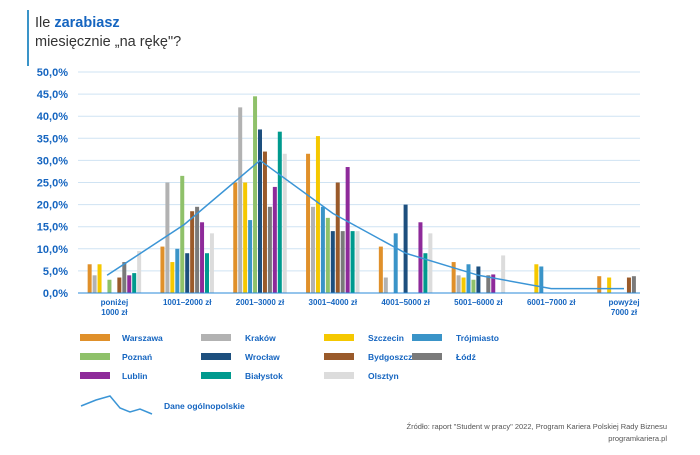 The width and height of the screenshot is (700, 455). Describe the element at coordinates (240, 357) in the screenshot. I see `legend-item: Wrocław` at that location.